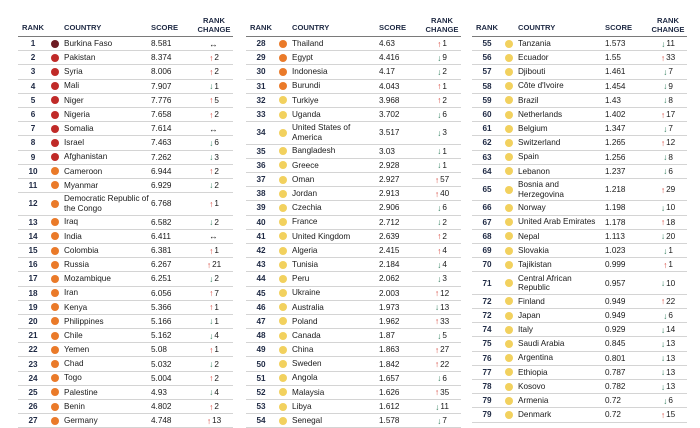  What do you see at coordinates (161, 222) in the screenshot?
I see `score-cell: 6.582` at bounding box center [161, 222].